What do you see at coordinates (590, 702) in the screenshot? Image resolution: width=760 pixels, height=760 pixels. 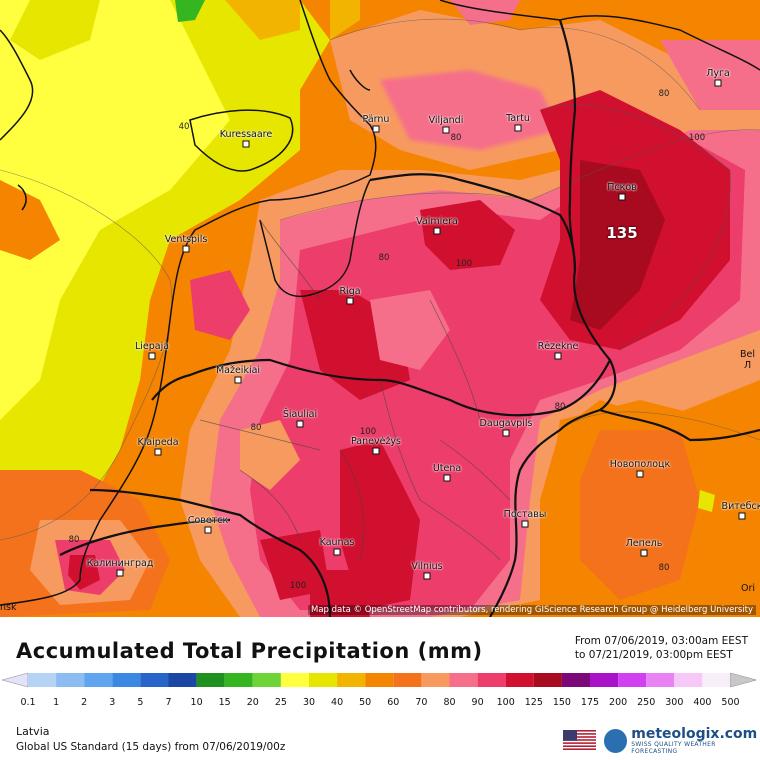 I see `scale-tick-label: 175` at bounding box center [590, 702].